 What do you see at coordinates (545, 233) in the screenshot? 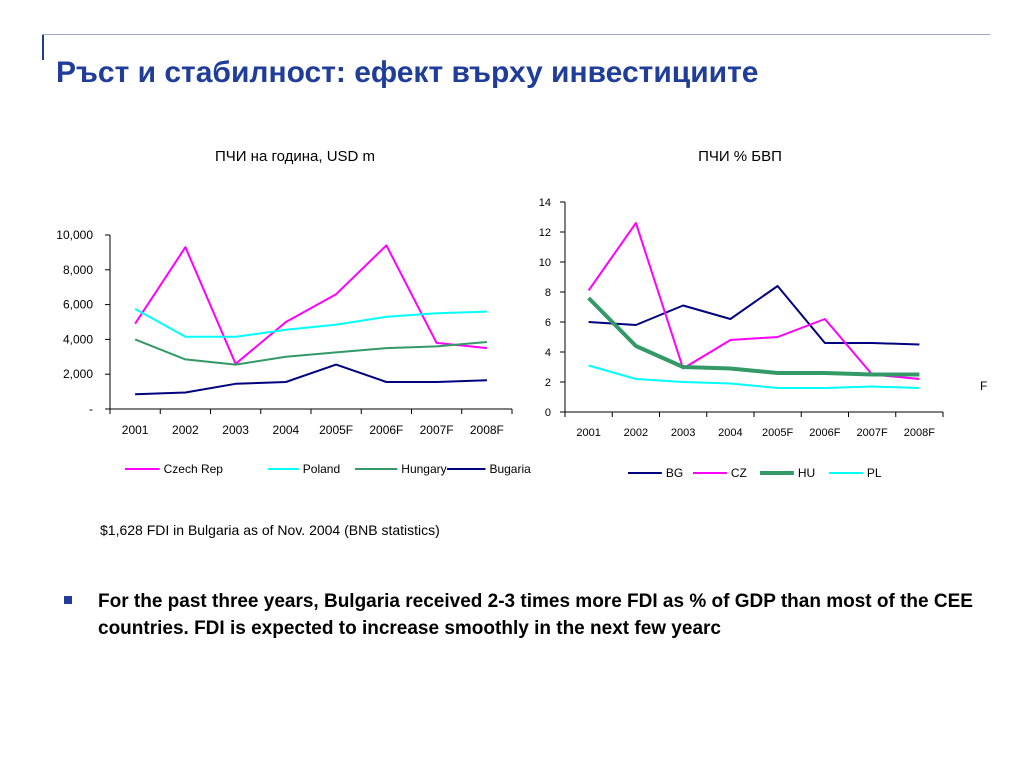
I see `y-tick-label: 12` at bounding box center [545, 233].